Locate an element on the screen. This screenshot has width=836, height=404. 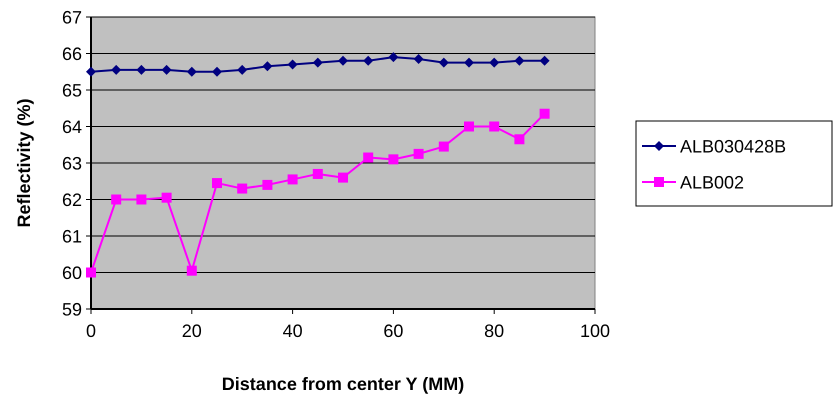
x-tick-label: 80 is located at coordinates (494, 331).